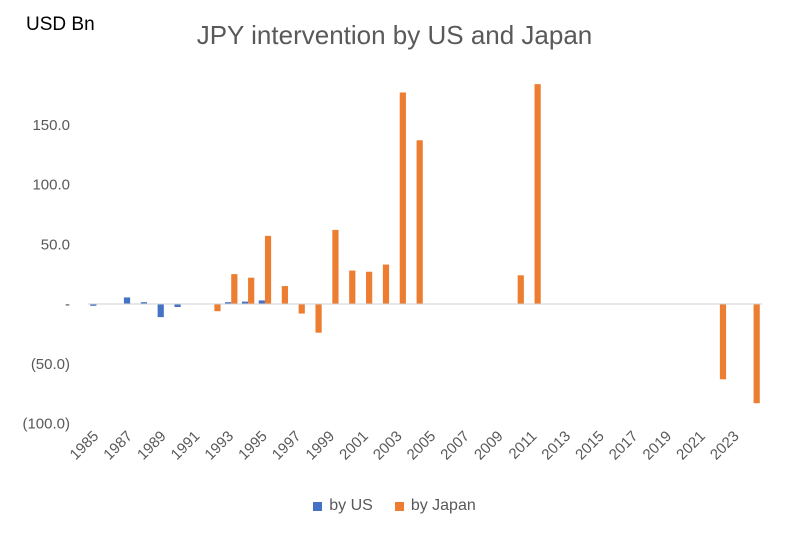  What do you see at coordinates (118, 446) in the screenshot?
I see `x-tick-label: 1987` at bounding box center [118, 446].